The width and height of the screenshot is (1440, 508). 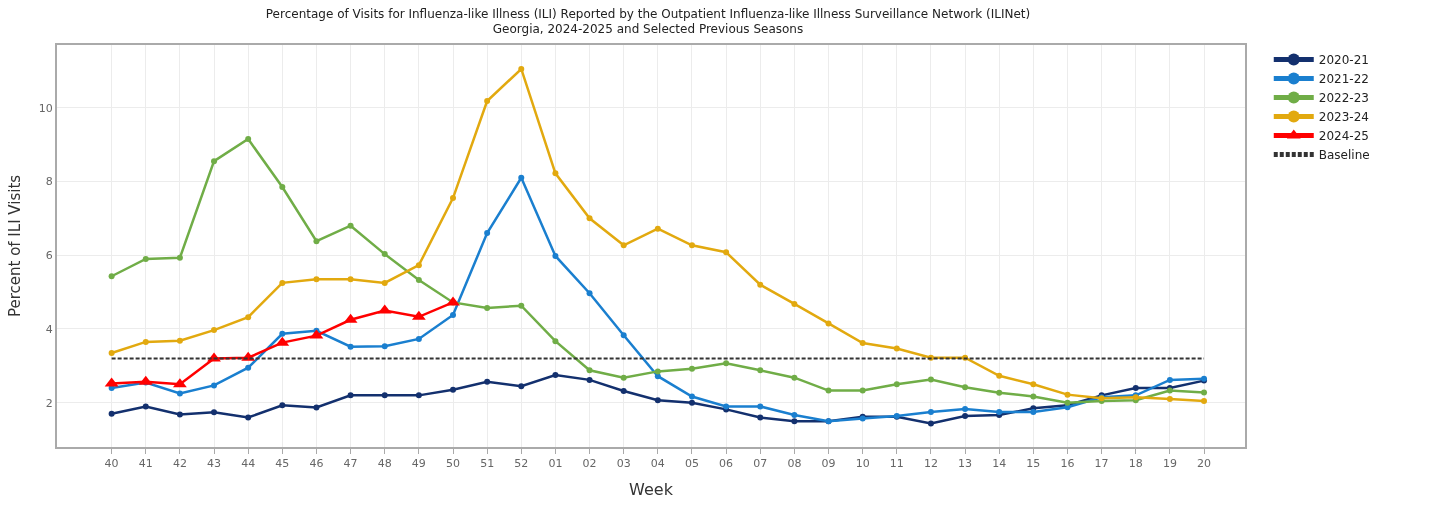 What do you see at coordinates (1344, 155) in the screenshot?
I see `legend-label: Baseline` at bounding box center [1344, 155].